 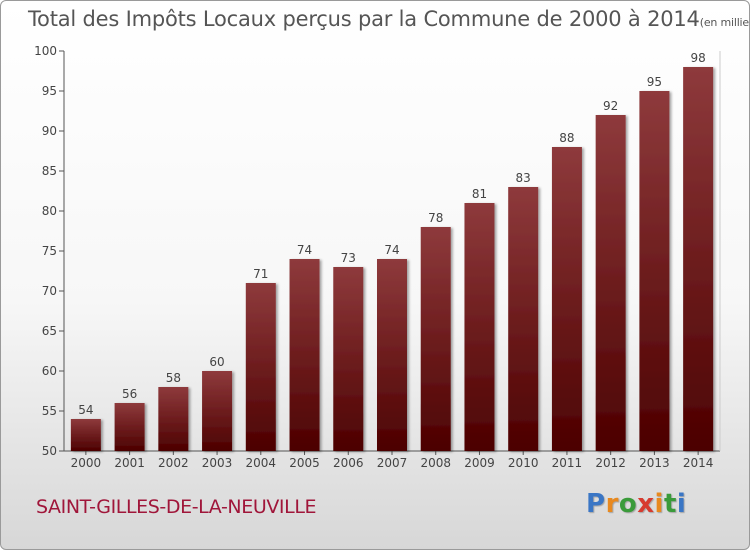 What do you see at coordinates (698, 463) in the screenshot?
I see `x-tick-label: 2014` at bounding box center [698, 463].